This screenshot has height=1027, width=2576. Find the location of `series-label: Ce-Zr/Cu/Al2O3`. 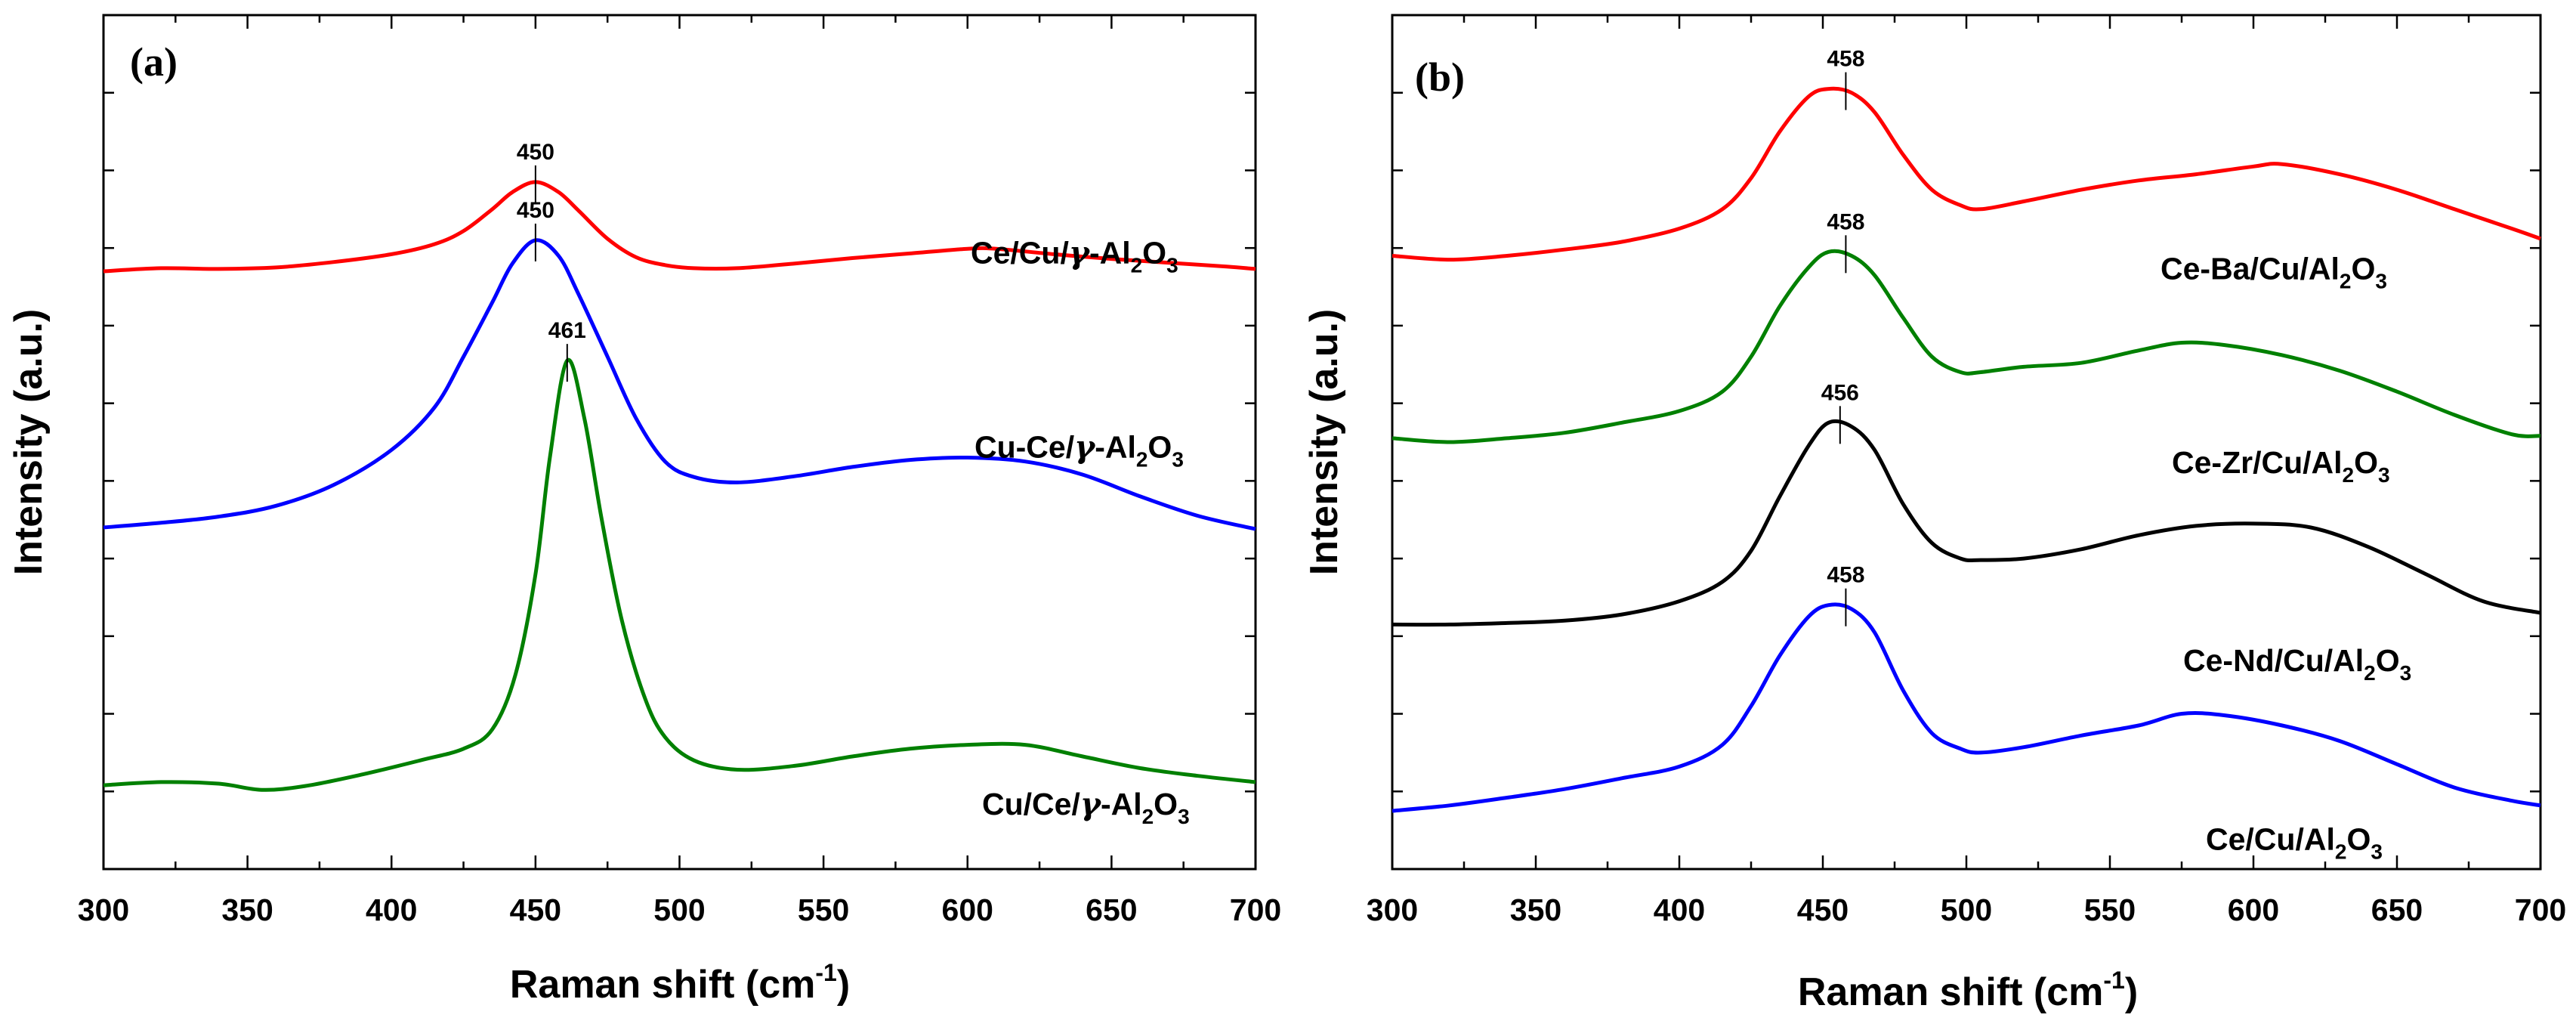

series-label: Ce-Zr/Cu/Al2O3 is located at coordinates (2281, 466).